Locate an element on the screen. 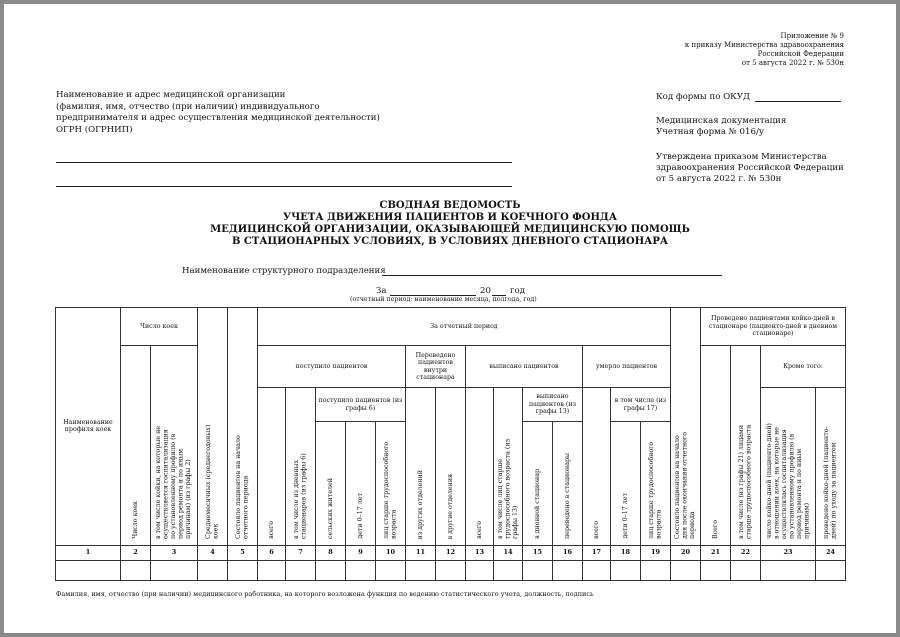  column-number: 23 is located at coordinates (788, 552).